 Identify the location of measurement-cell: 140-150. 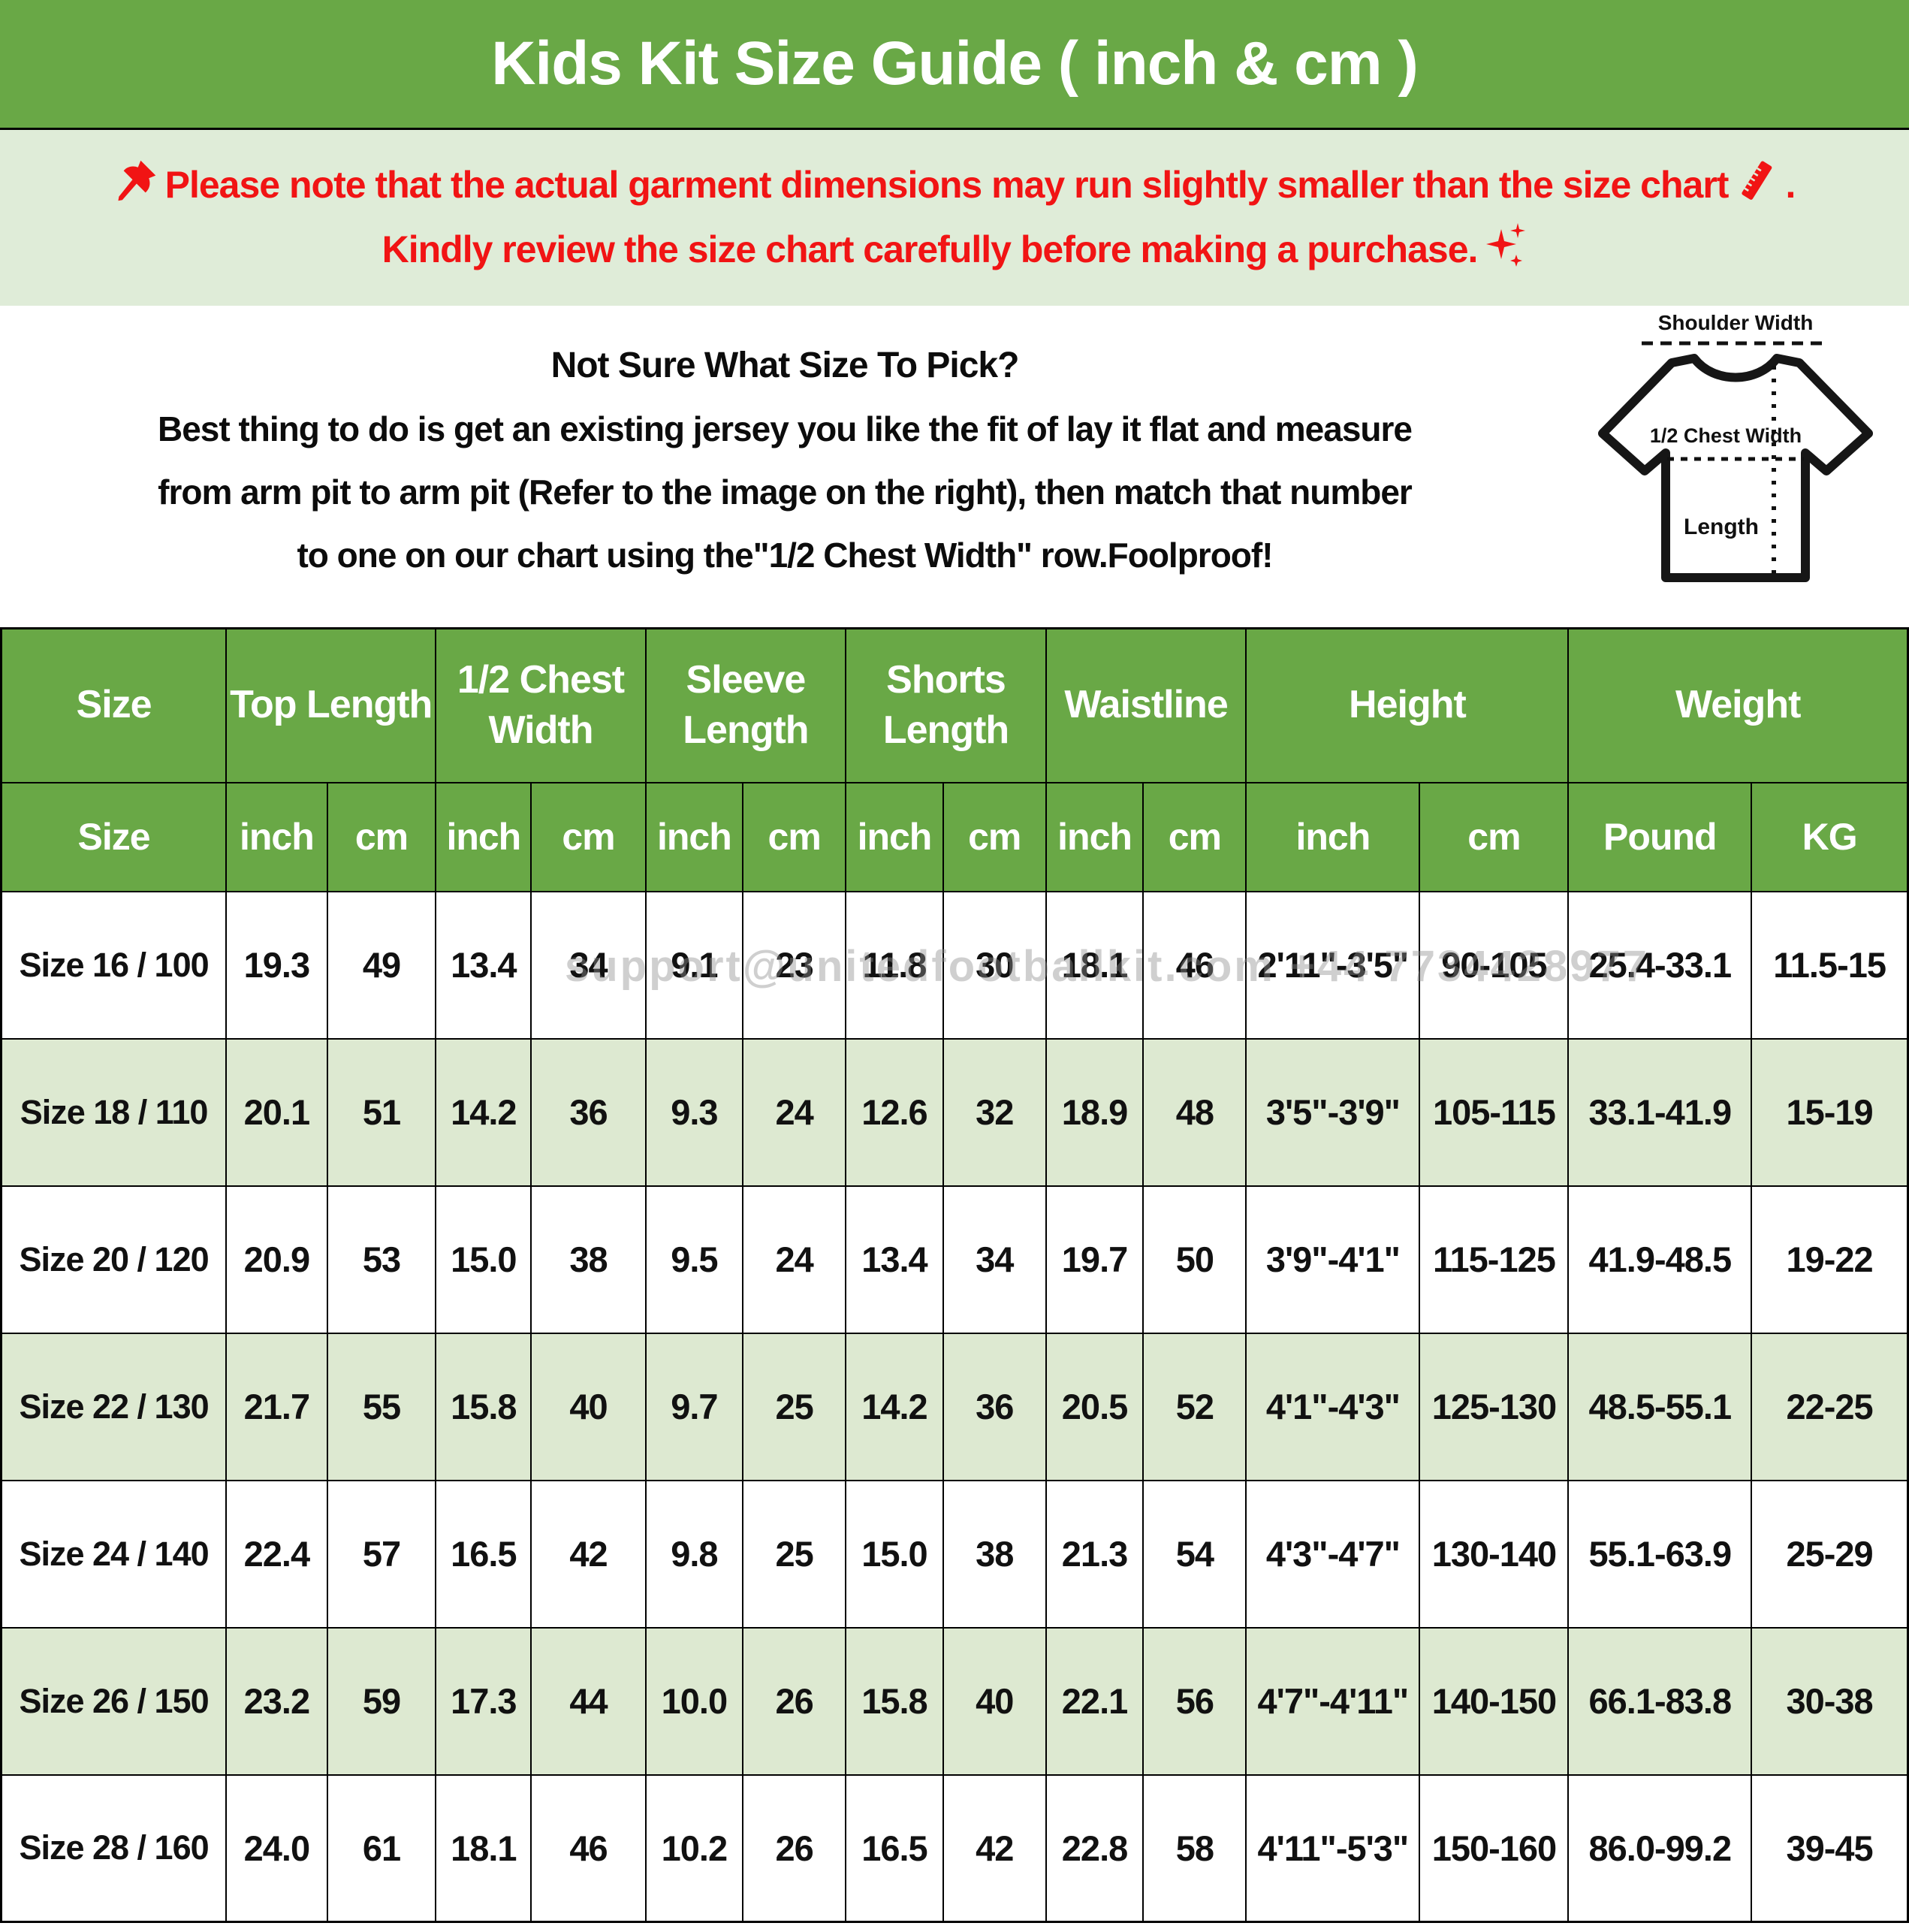
(1494, 1701).